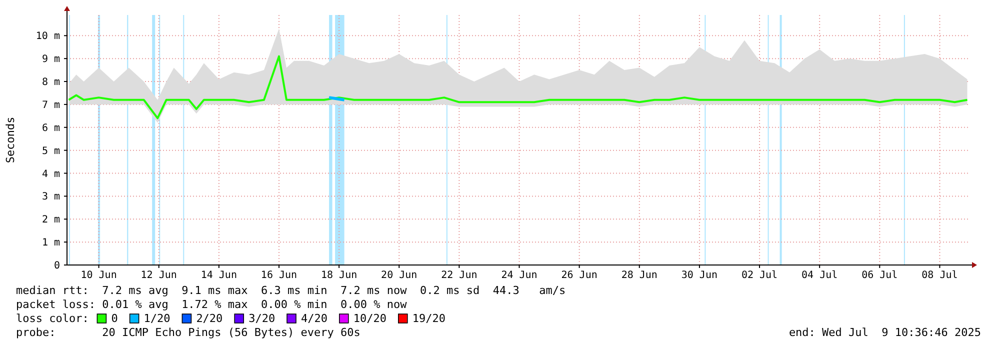 This screenshot has width=997, height=347. What do you see at coordinates (370, 318) in the screenshot?
I see `legend-label: 10/20` at bounding box center [370, 318].